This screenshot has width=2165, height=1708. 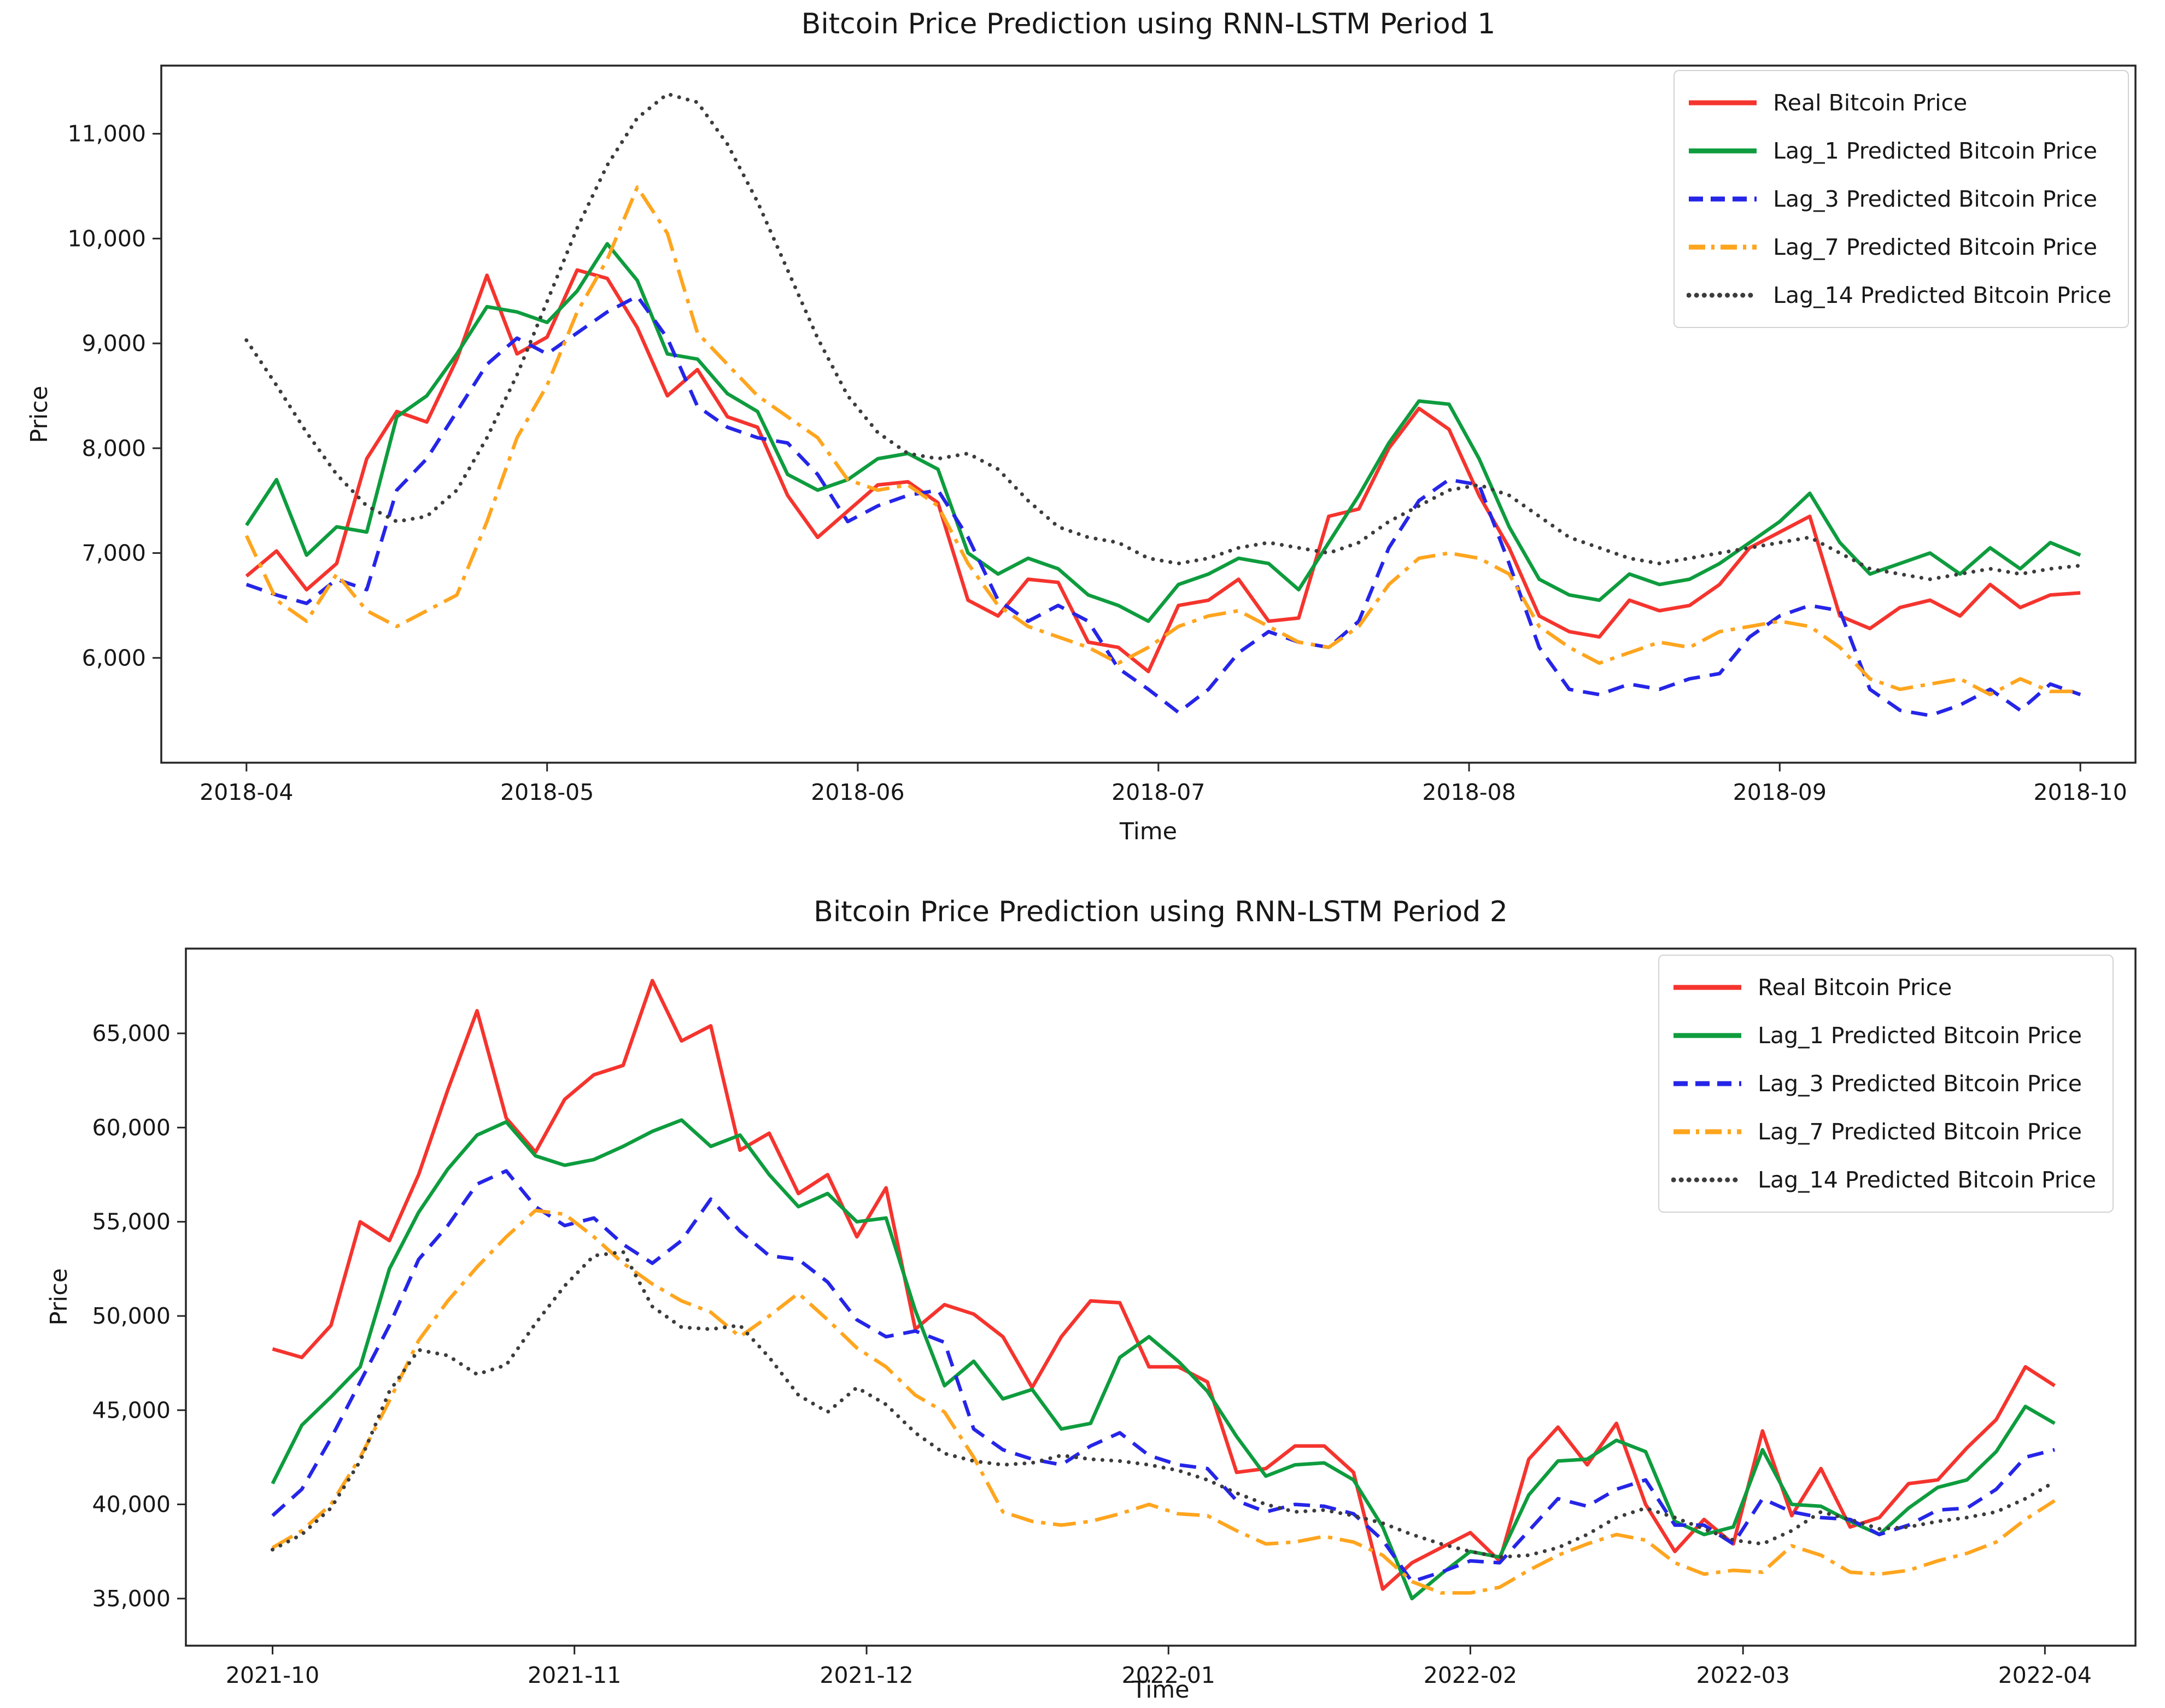 I want to click on y-tick-label: 6,000, so click(x=114, y=658).